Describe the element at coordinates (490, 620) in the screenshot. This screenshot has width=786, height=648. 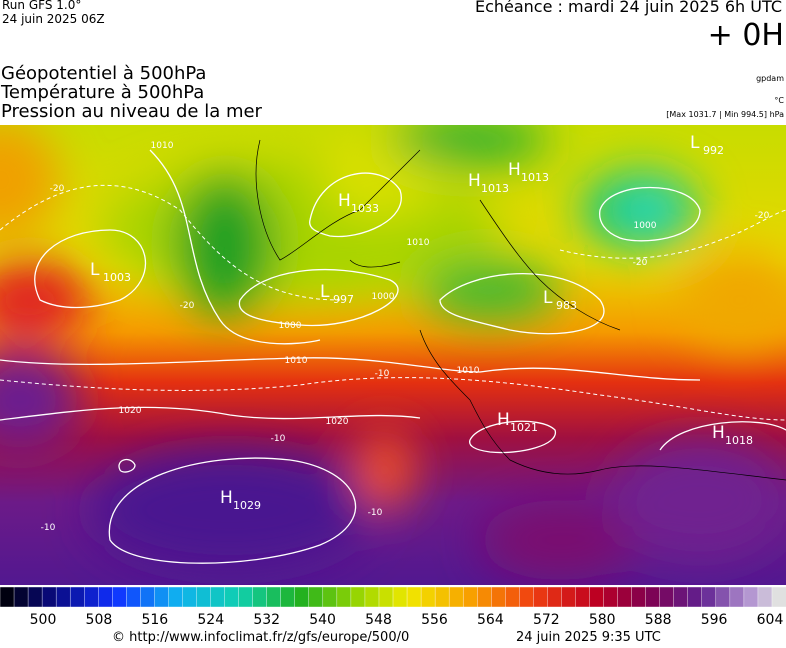
I see `colorbar-label: 564` at that location.